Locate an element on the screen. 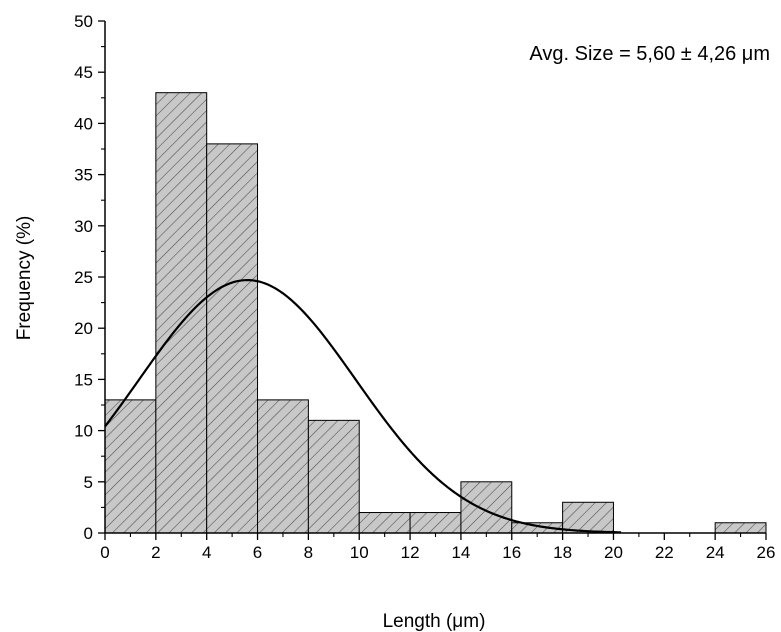 The height and width of the screenshot is (632, 781). x-tick-label: 14 is located at coordinates (460, 552).